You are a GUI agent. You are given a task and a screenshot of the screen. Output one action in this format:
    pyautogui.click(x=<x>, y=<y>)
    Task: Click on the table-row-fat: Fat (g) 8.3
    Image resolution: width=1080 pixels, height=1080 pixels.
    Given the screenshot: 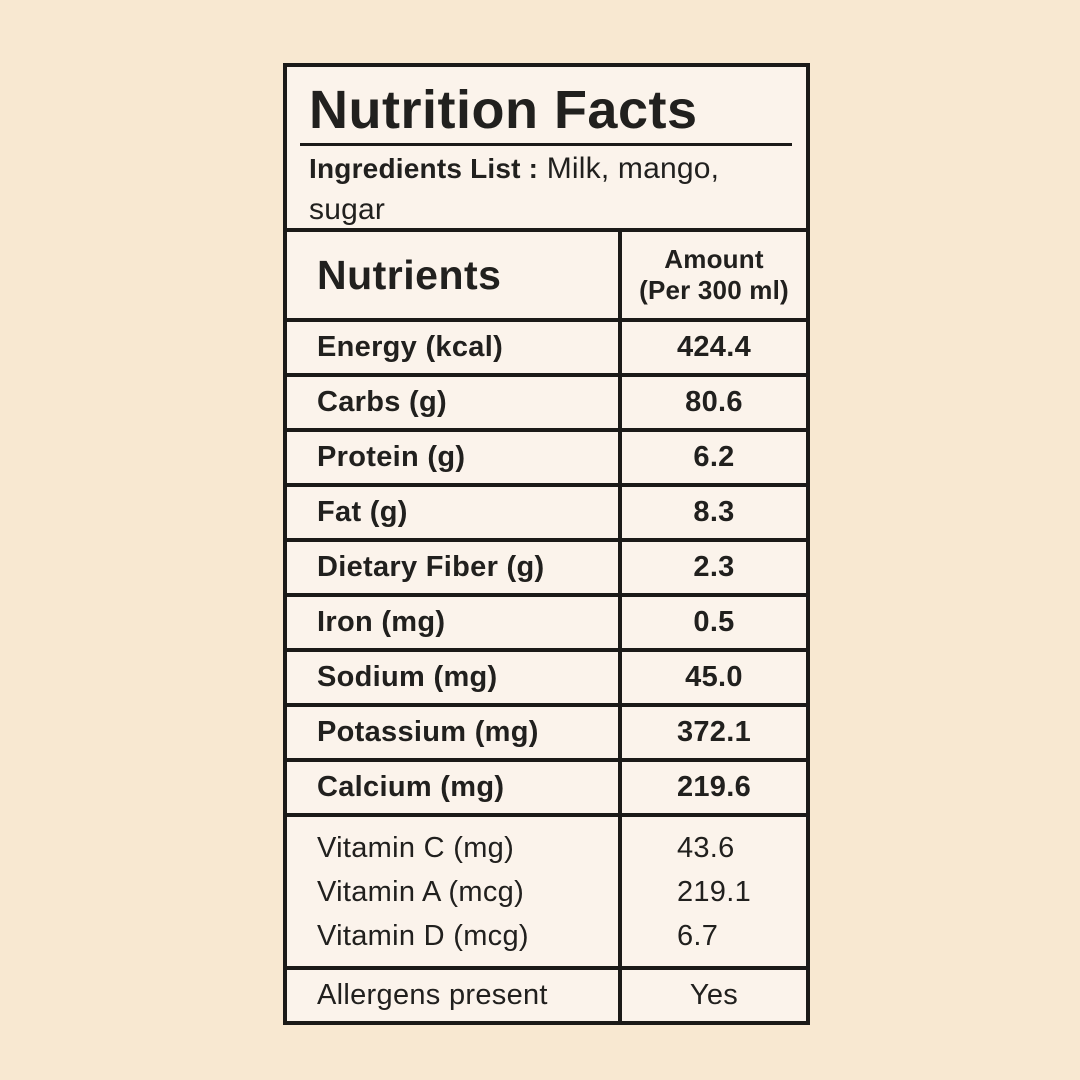 What is the action you would take?
    pyautogui.click(x=546, y=510)
    